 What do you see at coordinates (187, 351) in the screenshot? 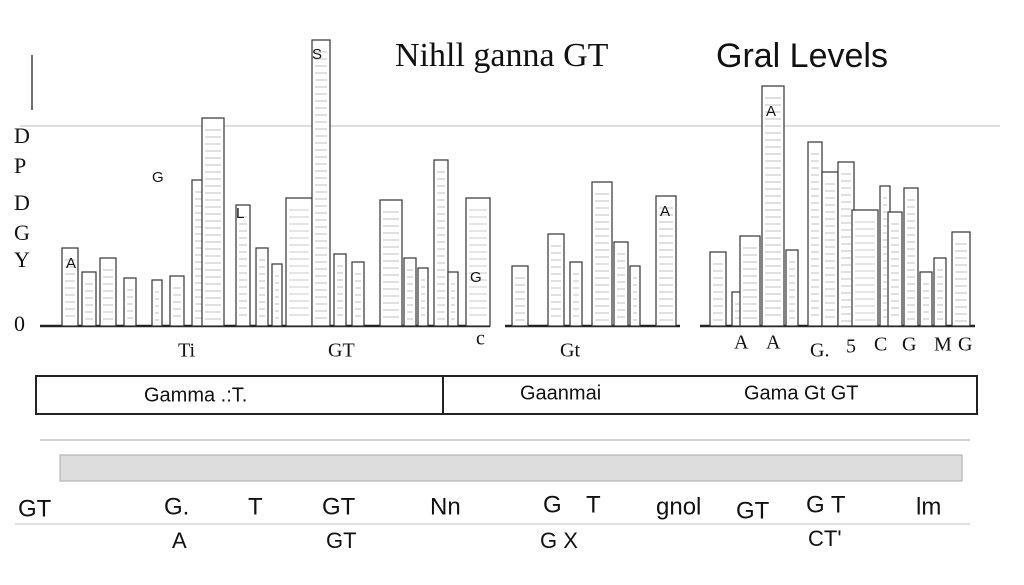
I see `label: Ti` at bounding box center [187, 351].